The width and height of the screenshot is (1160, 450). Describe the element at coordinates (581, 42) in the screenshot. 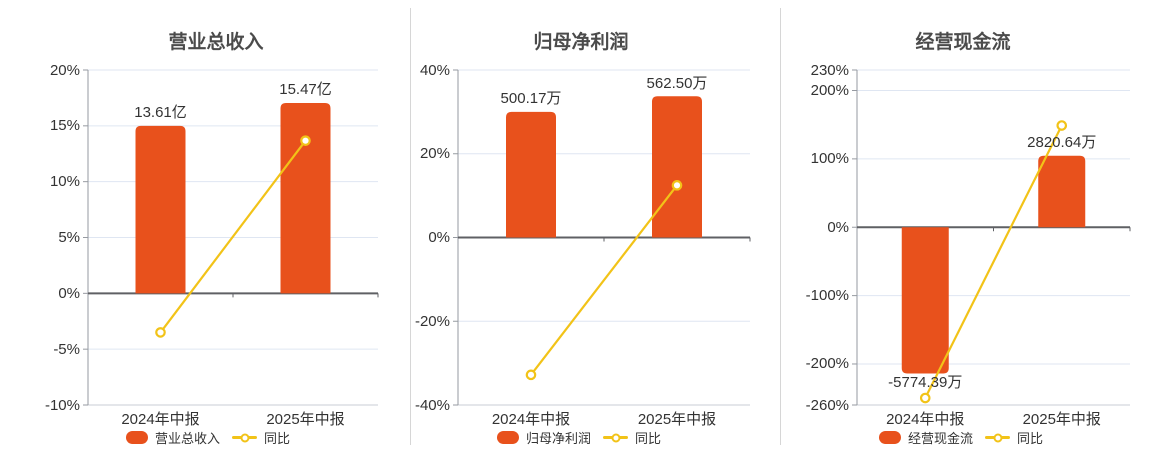

I see `chart-title: 归母净利润` at that location.